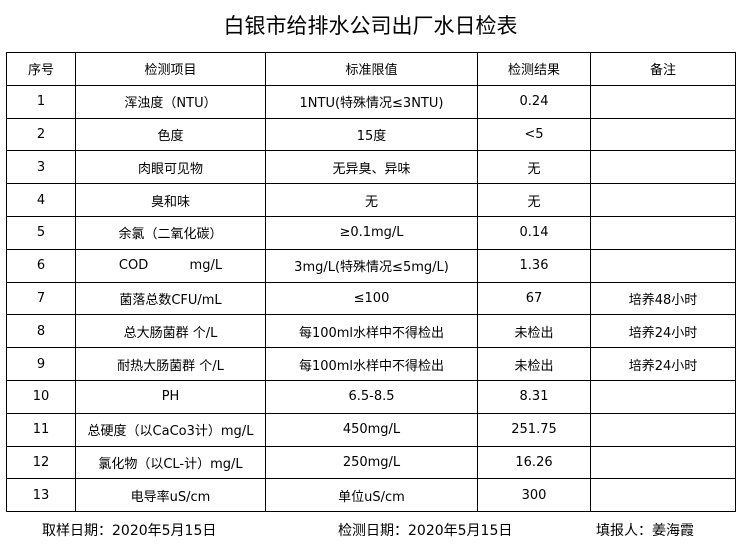 The height and width of the screenshot is (552, 741). Describe the element at coordinates (534, 69) in the screenshot. I see `cell: 检测结果` at that location.